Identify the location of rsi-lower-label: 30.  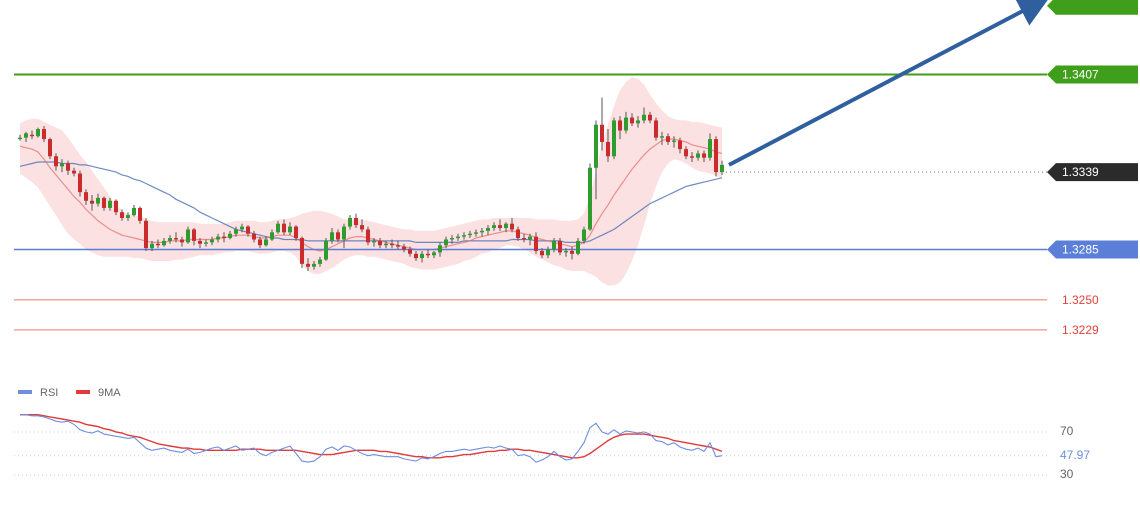
(1067, 474).